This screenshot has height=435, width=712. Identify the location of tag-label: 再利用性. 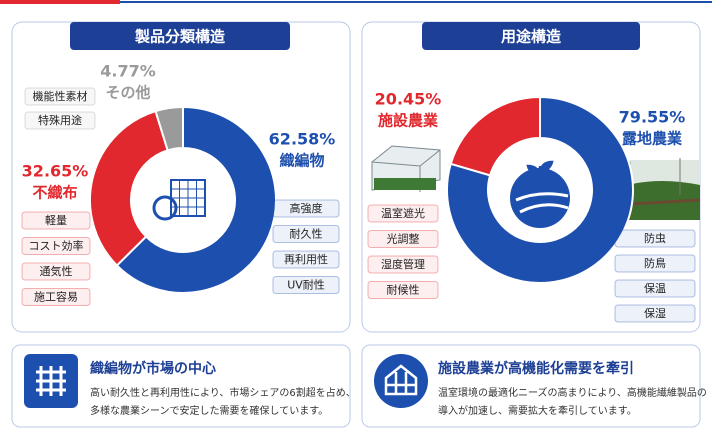
(306, 259).